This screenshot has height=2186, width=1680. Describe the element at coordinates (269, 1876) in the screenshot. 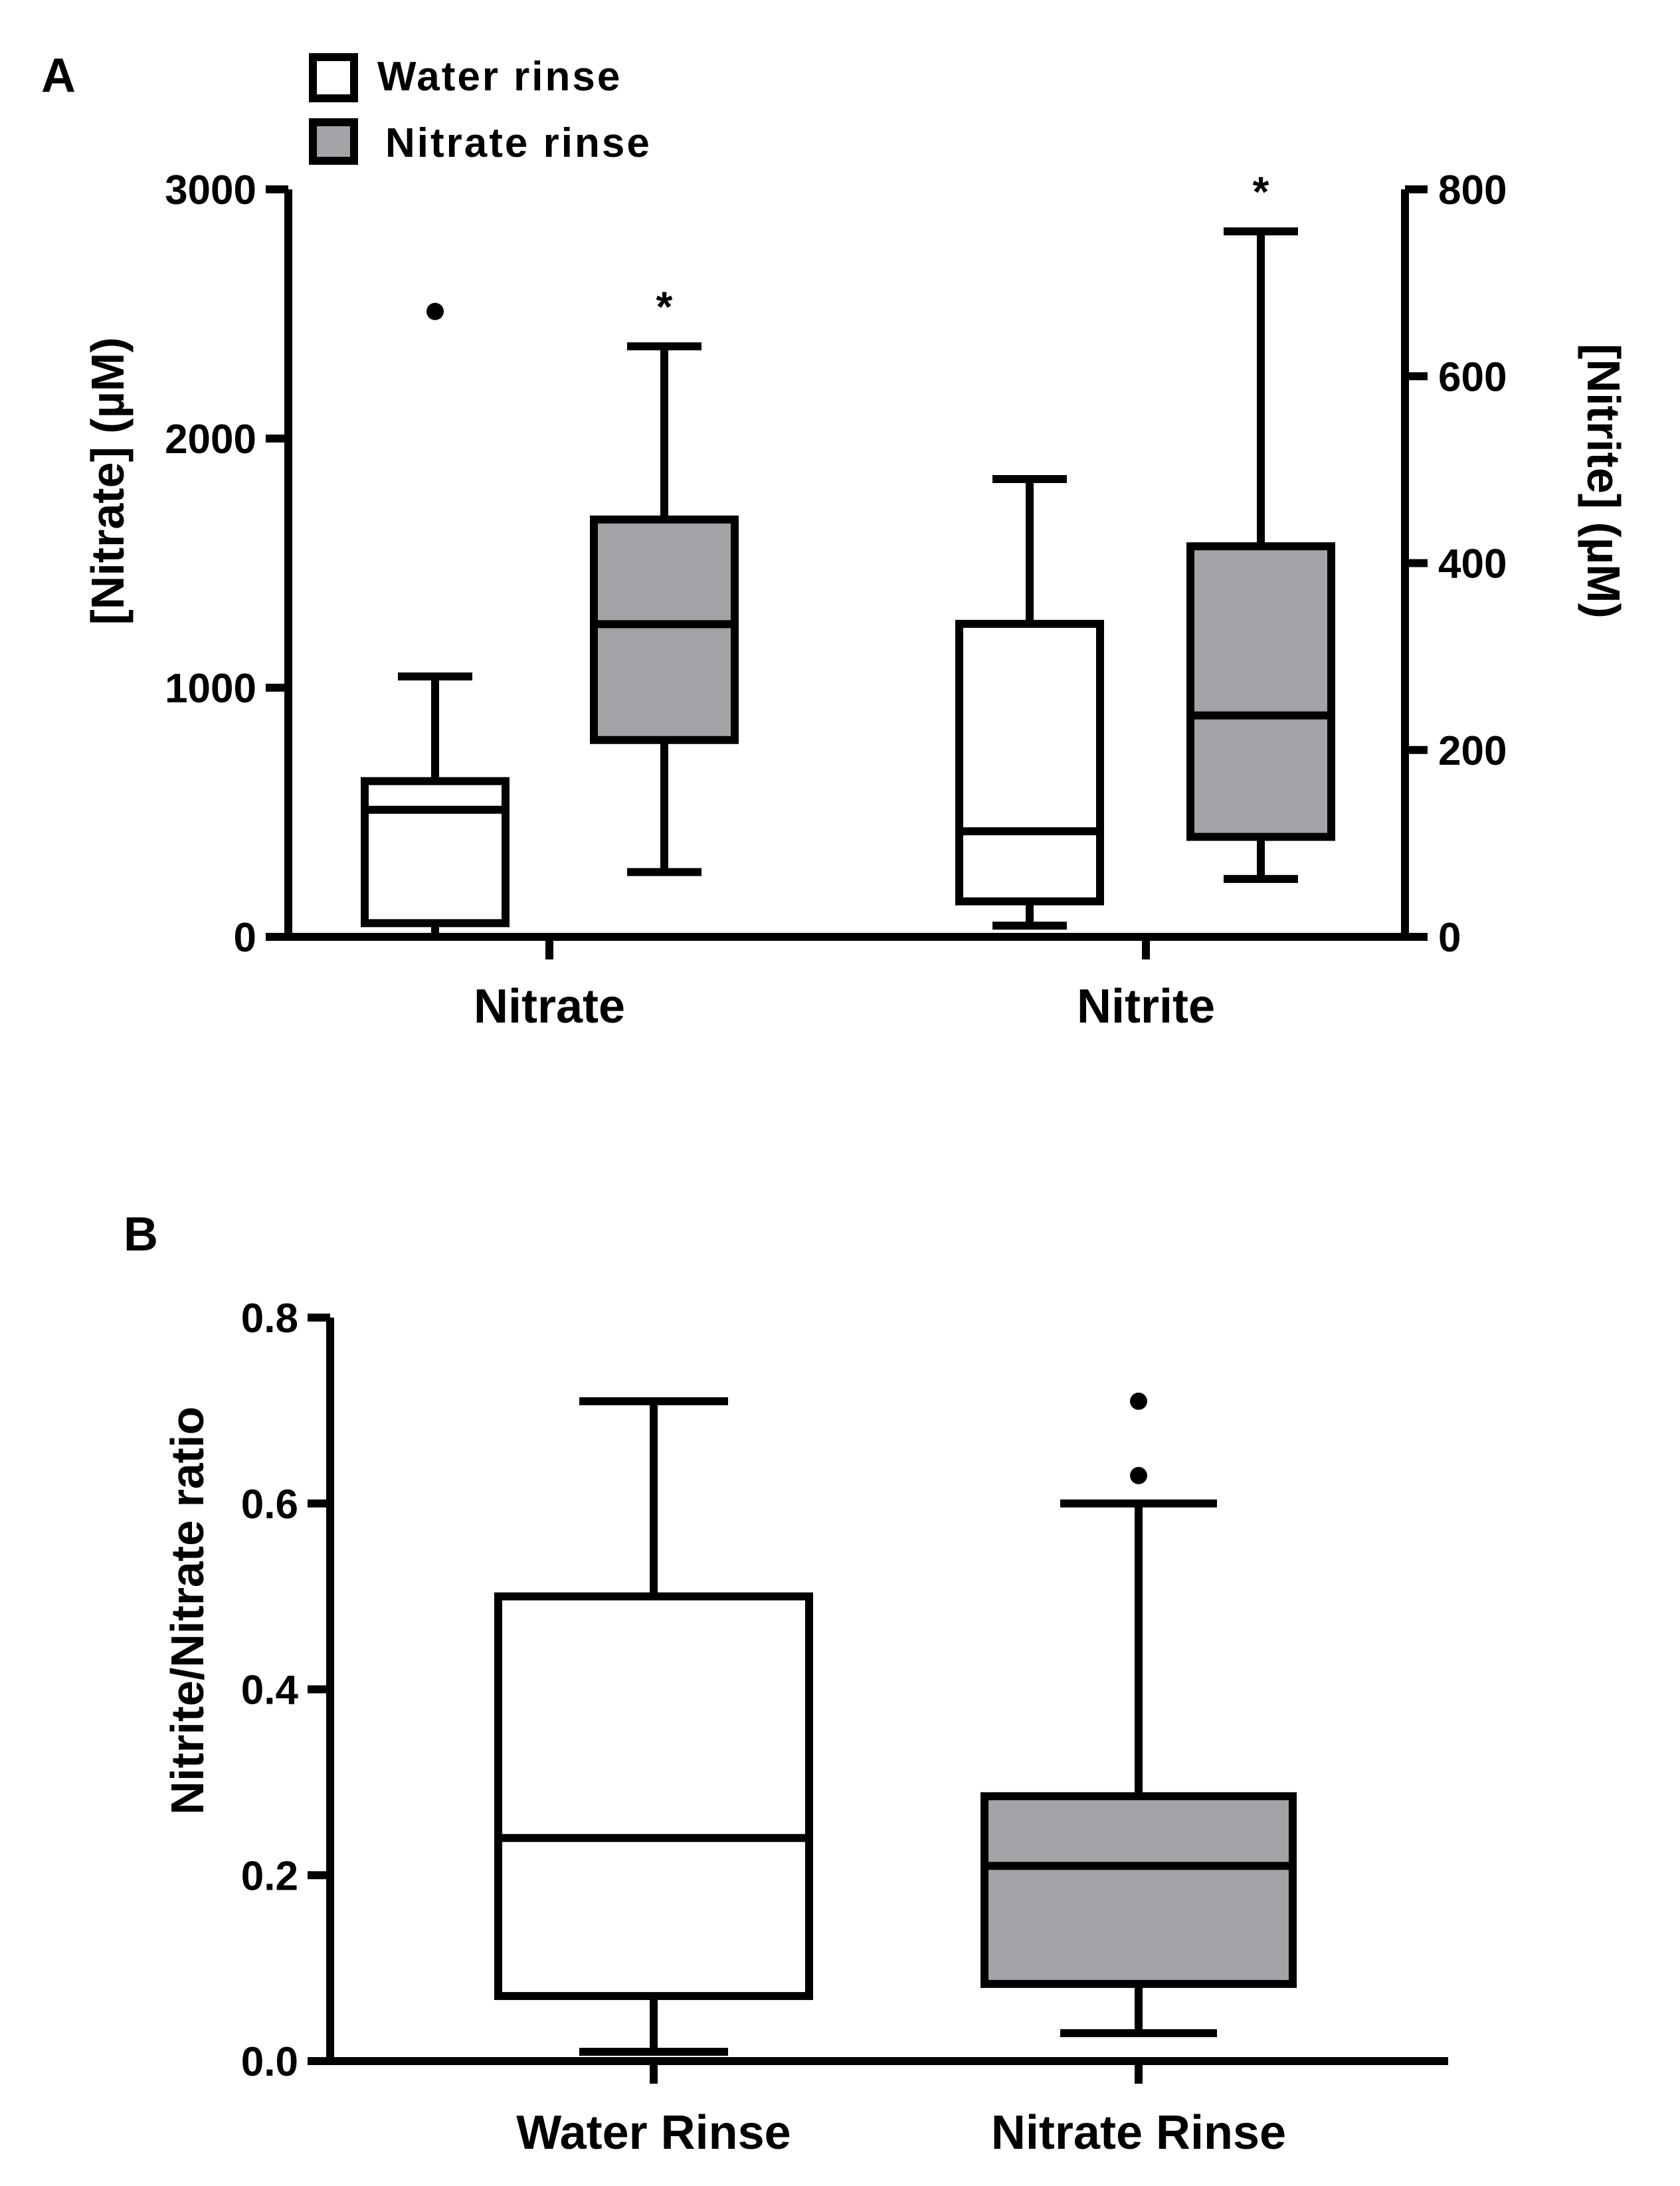

I see `y-tick-label-0-2: 0.2` at that location.